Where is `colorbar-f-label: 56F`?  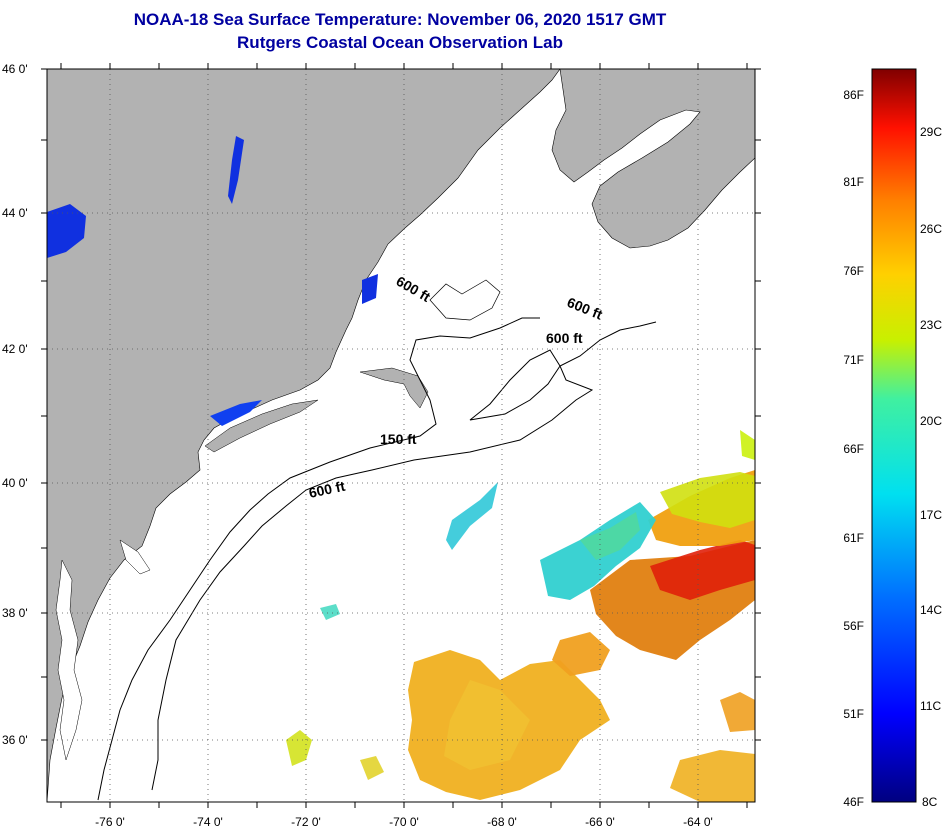 colorbar-f-label: 56F is located at coordinates (853, 626).